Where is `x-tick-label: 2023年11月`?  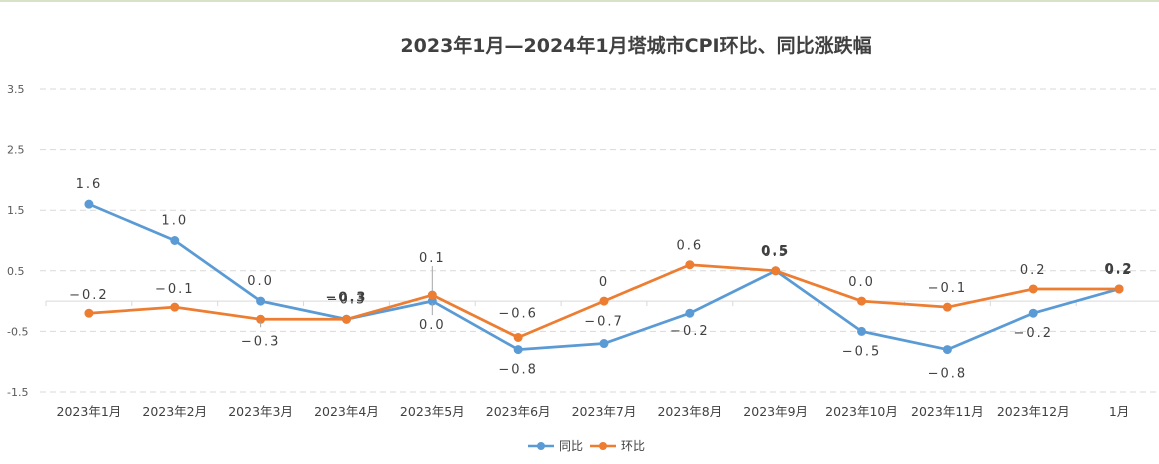
x-tick-label: 2023年11月 is located at coordinates (947, 411).